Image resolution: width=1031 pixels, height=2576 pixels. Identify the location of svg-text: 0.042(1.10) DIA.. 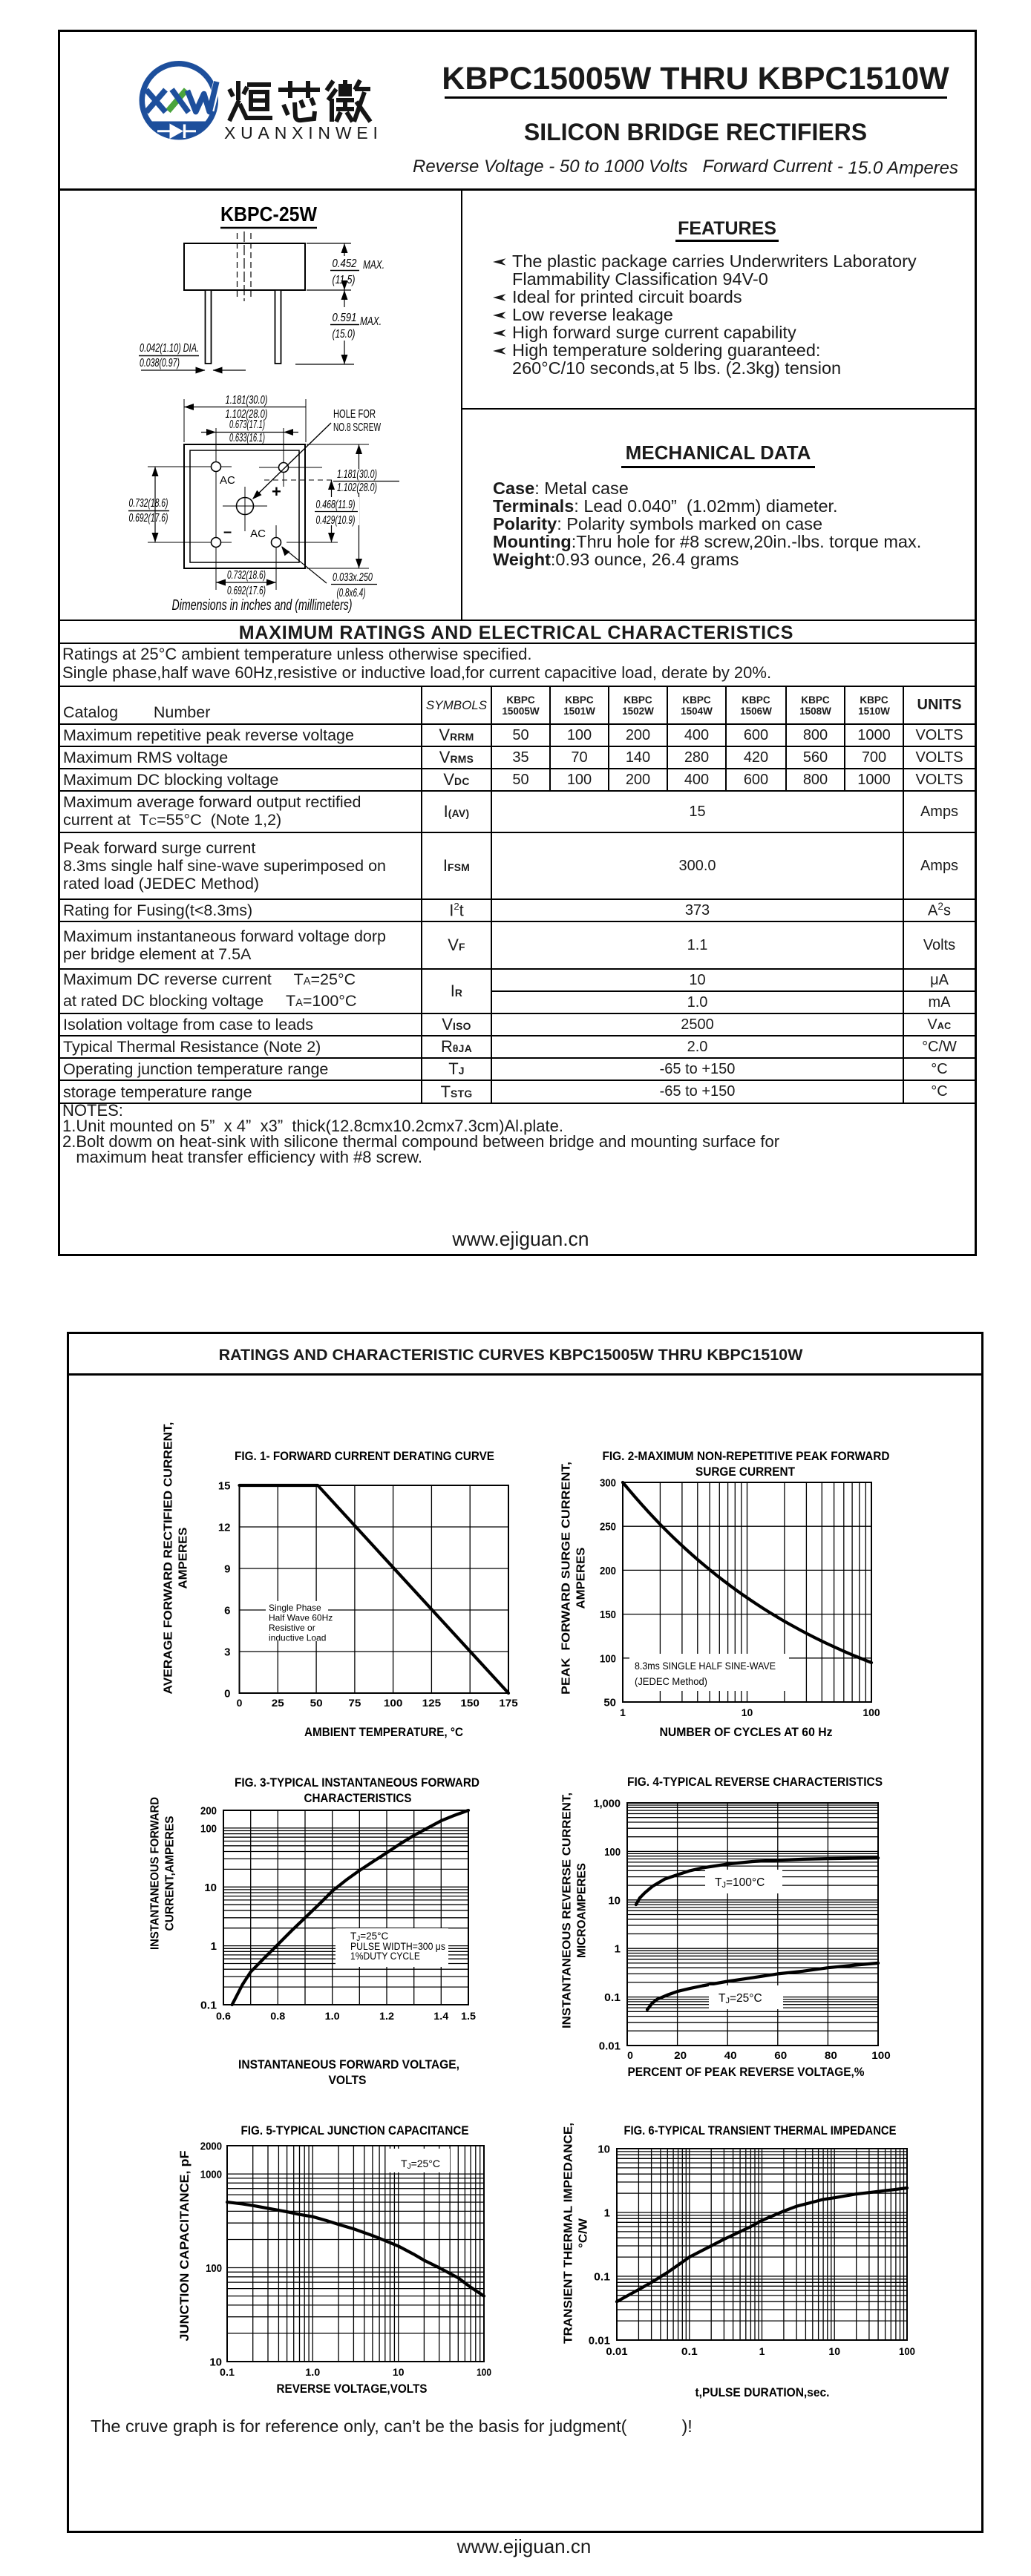
(169, 348).